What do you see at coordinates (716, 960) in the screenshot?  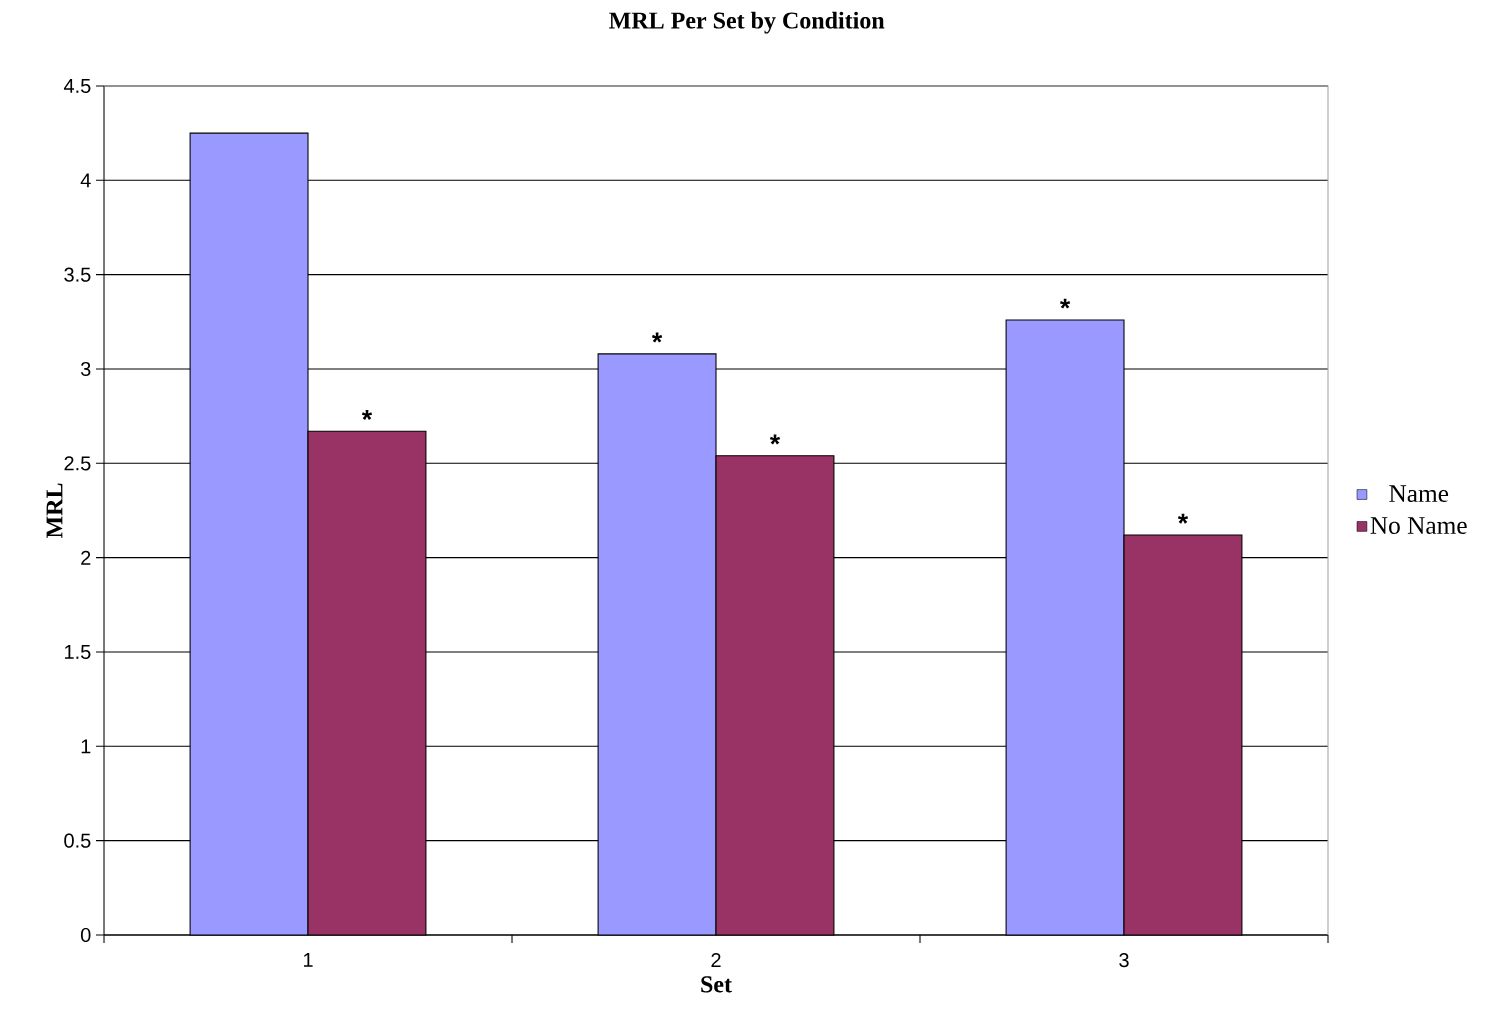 I see `x-tick-label: 2` at bounding box center [716, 960].